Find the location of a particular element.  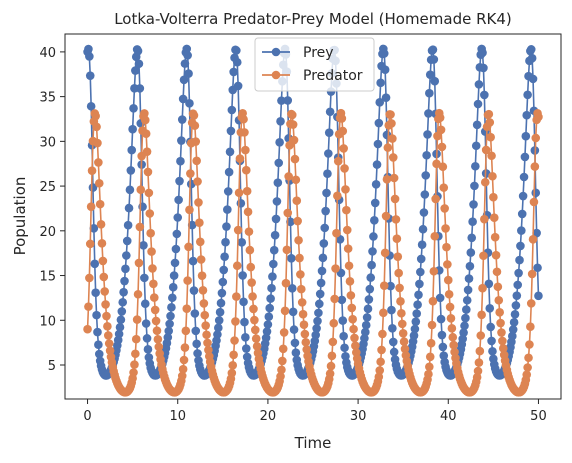

y-tick-label: 5 is located at coordinates (52, 366).